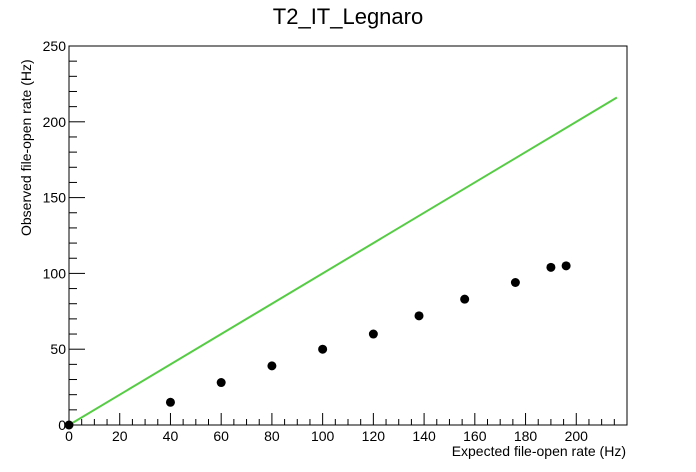  I want to click on y-tick-label: 0, so click(62, 425).